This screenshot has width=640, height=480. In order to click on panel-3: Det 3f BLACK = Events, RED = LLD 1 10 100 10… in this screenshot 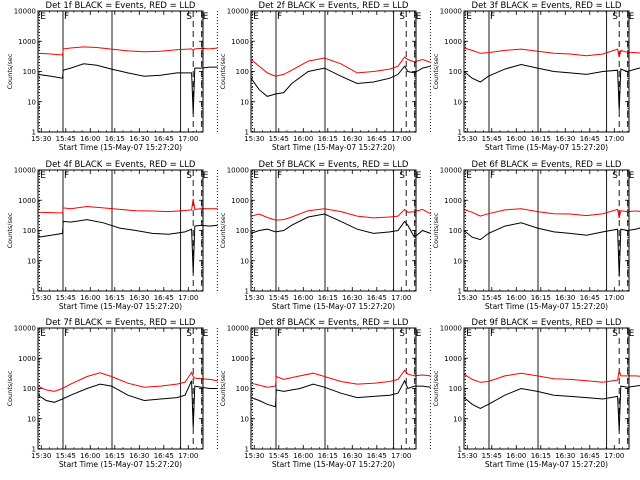, I will do `click(536, 76)`.